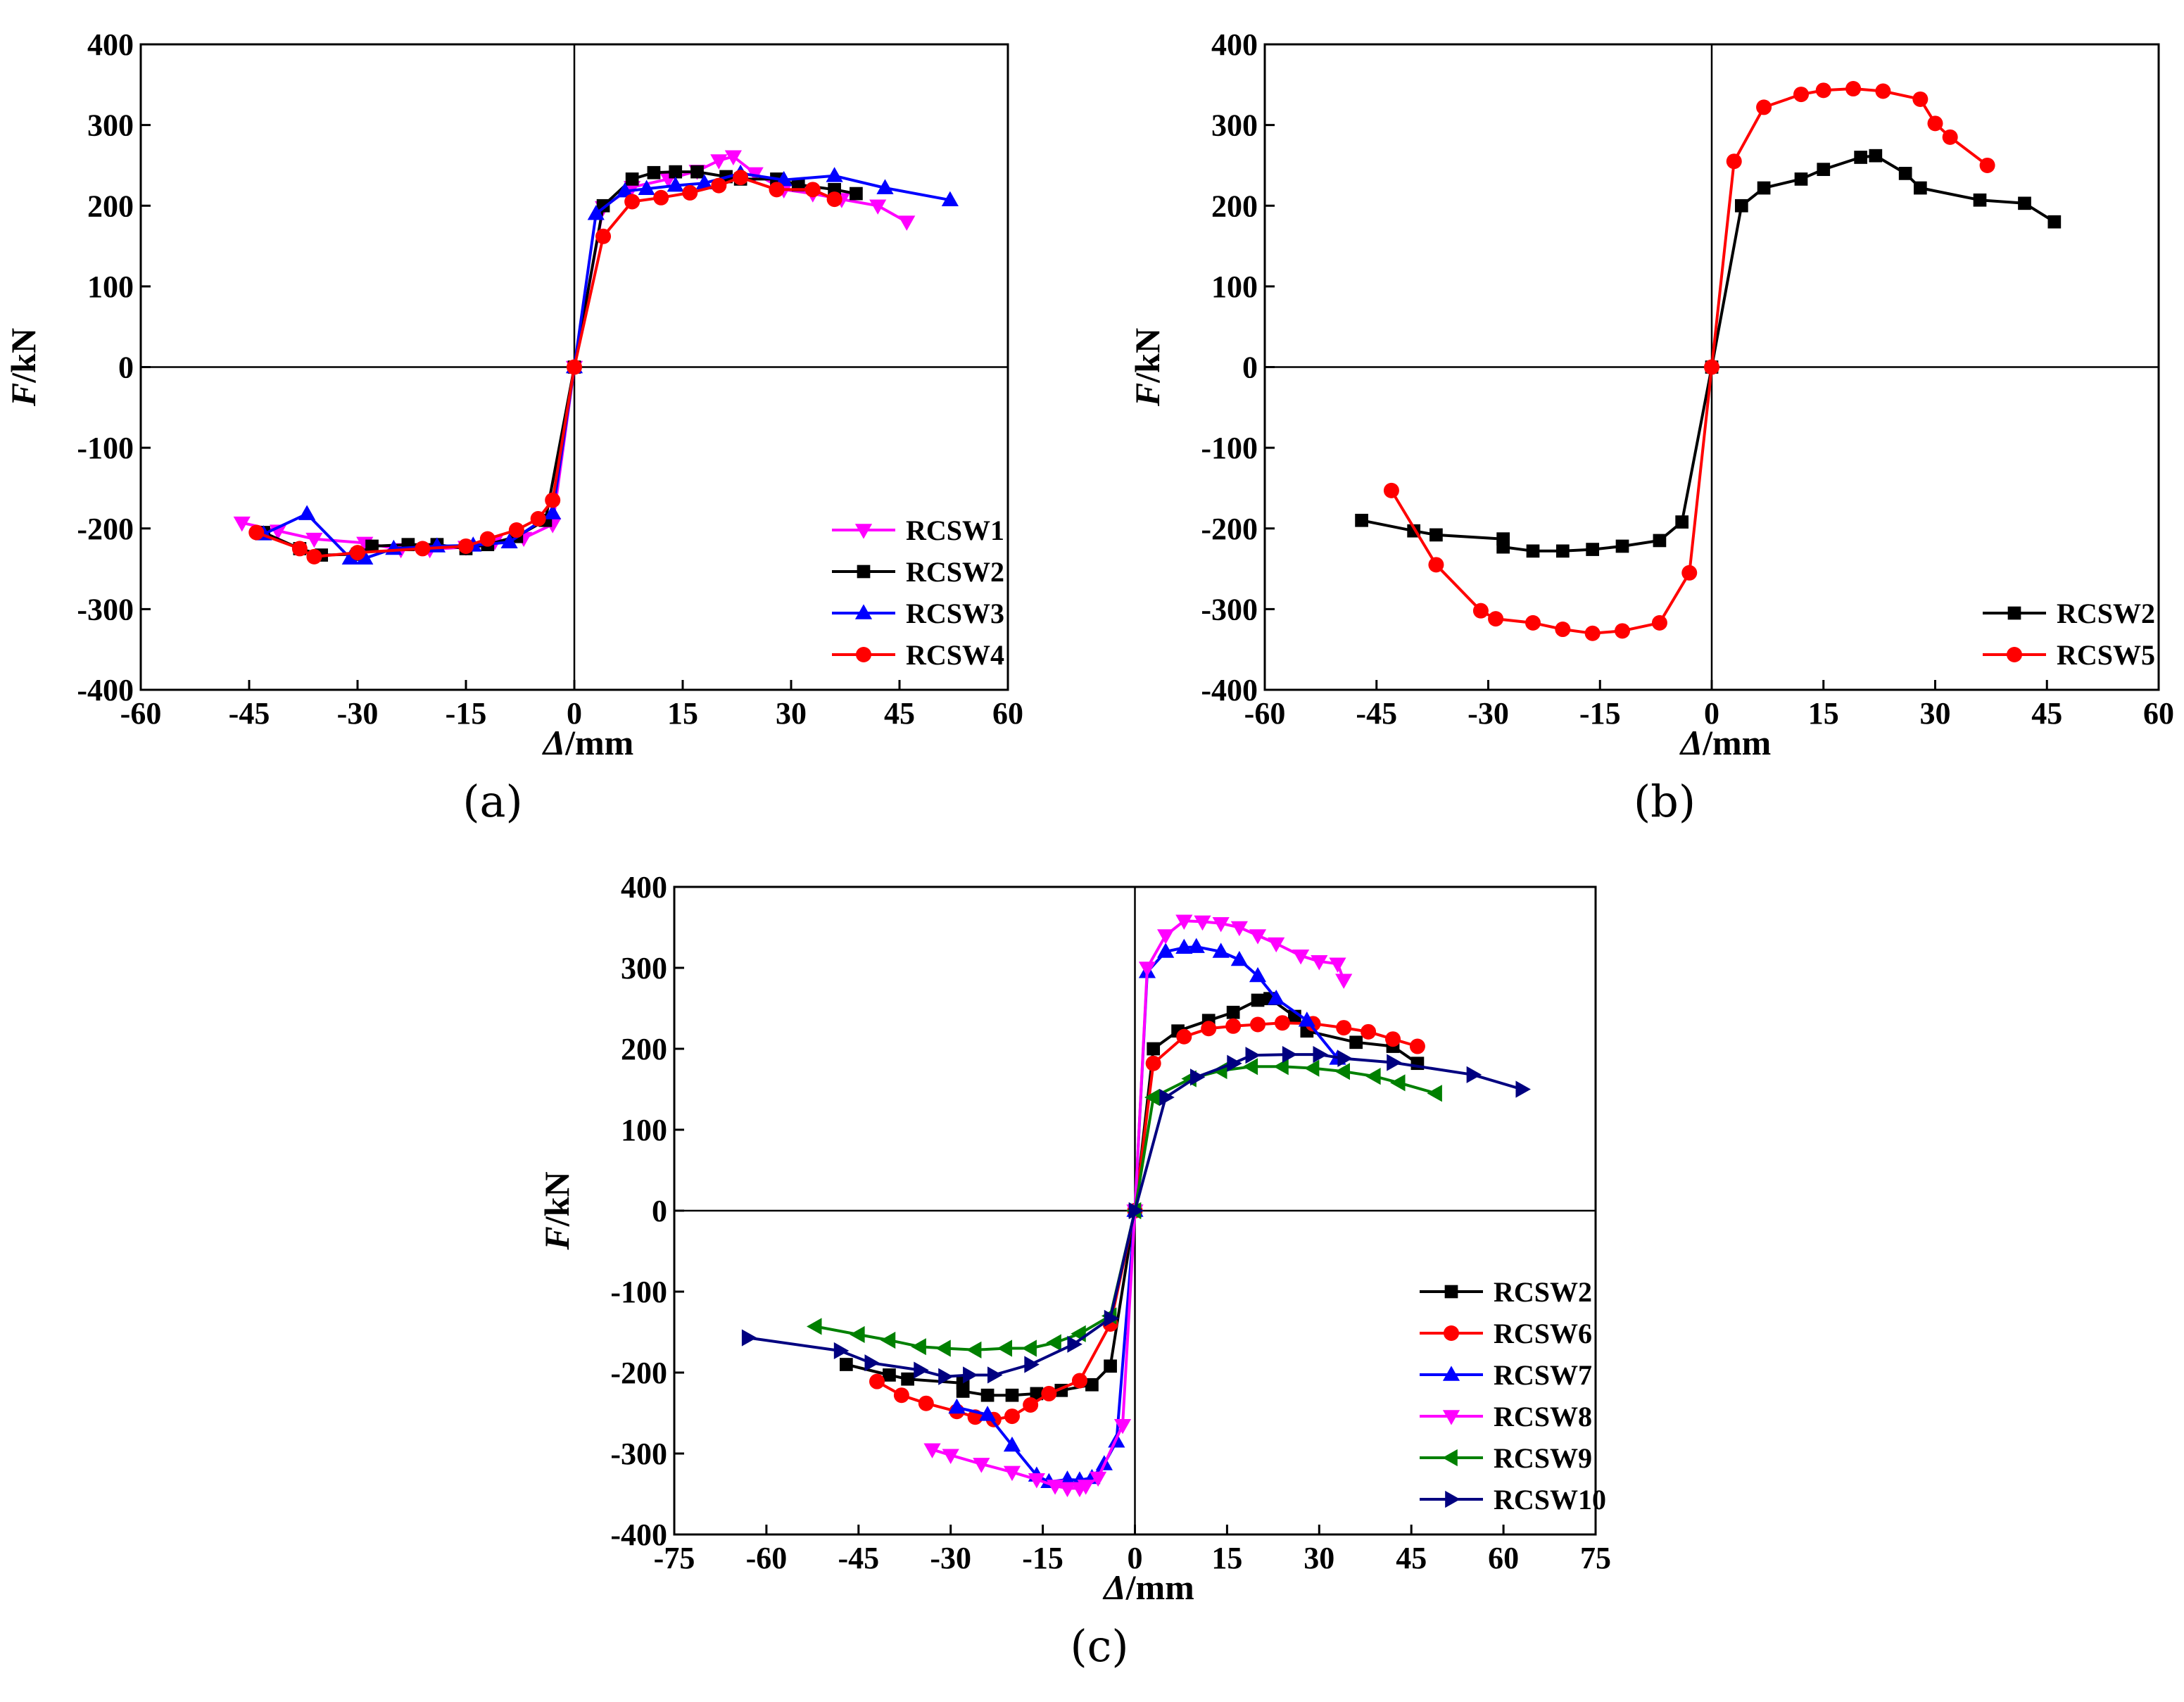 This screenshot has width=2184, height=1702. What do you see at coordinates (358, 713) in the screenshot?
I see `x-tick-label: -30` at bounding box center [358, 713].